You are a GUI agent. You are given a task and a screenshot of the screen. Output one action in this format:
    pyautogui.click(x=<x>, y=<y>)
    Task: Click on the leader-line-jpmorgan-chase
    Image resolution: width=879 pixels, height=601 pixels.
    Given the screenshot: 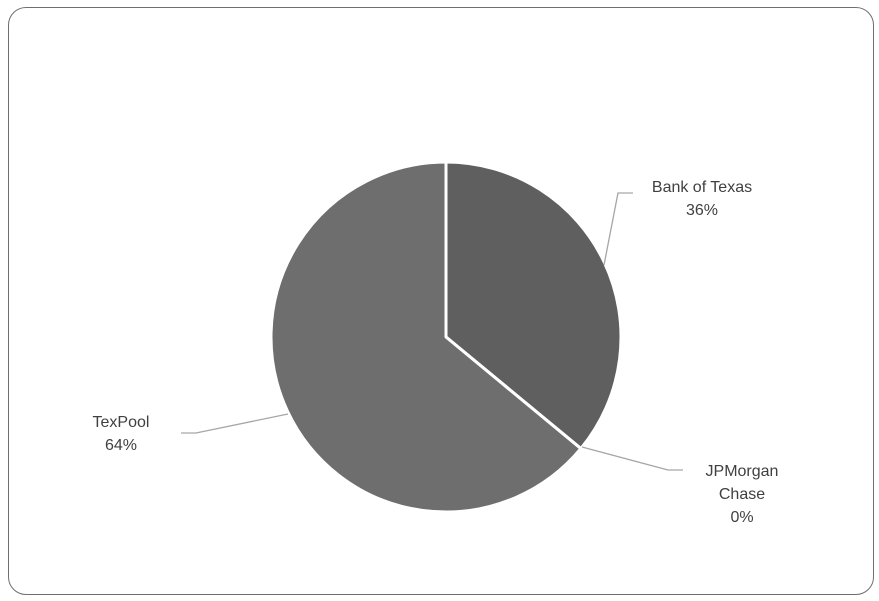 What is the action you would take?
    pyautogui.click(x=632, y=458)
    